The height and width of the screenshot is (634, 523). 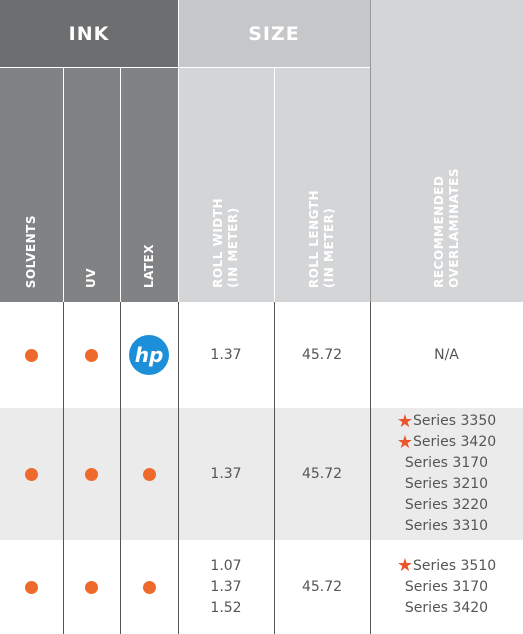 I want to click on column-header: ROLL WIDTH (IN METER), so click(x=226, y=184).